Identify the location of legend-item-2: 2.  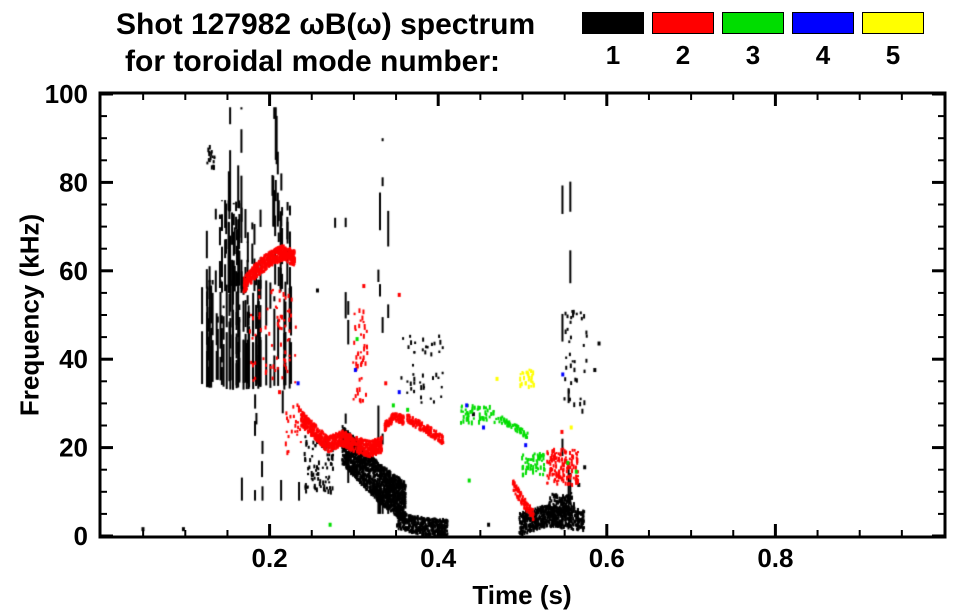
(683, 40).